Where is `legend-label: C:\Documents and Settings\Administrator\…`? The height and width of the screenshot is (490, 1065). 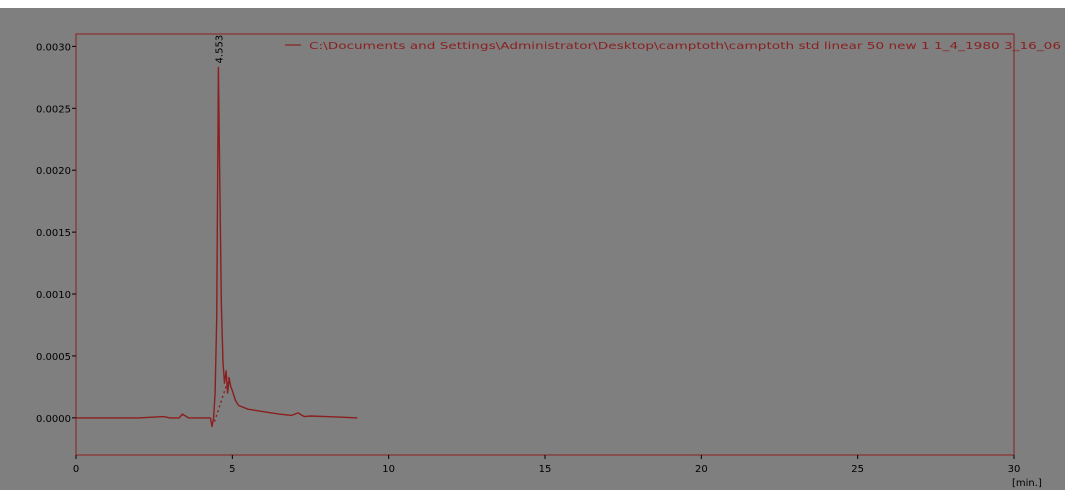 legend-label: C:\Documents and Settings\Administrator\… is located at coordinates (685, 46).